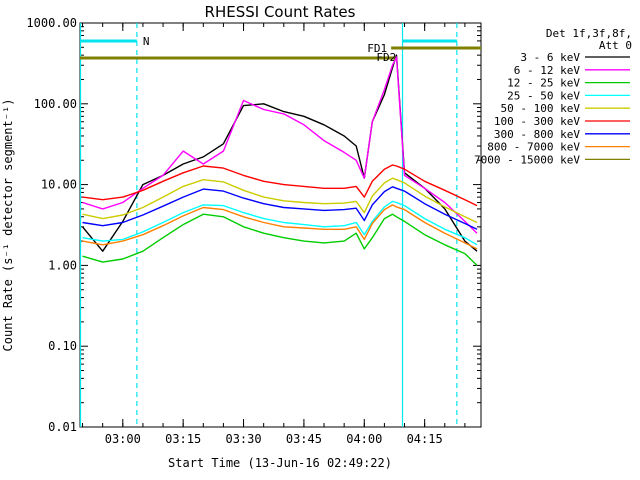  Describe the element at coordinates (537, 121) in the screenshot. I see `legend-entry-label: 100 - 300 keV` at that location.